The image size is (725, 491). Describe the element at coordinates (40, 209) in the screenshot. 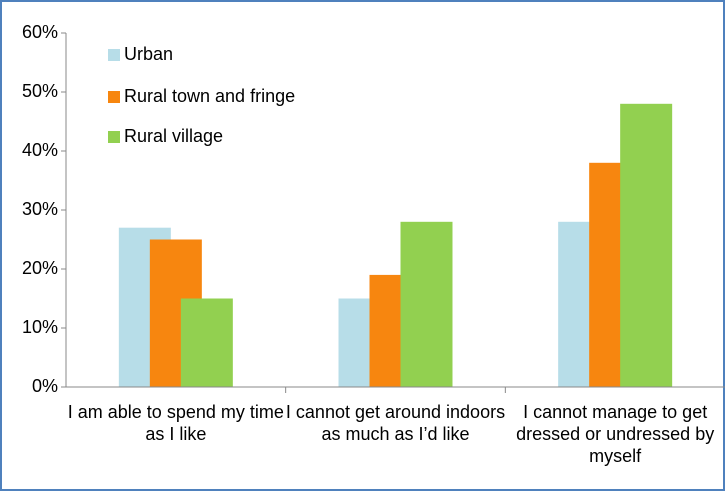

I see `y-tick-label: 30%` at that location.